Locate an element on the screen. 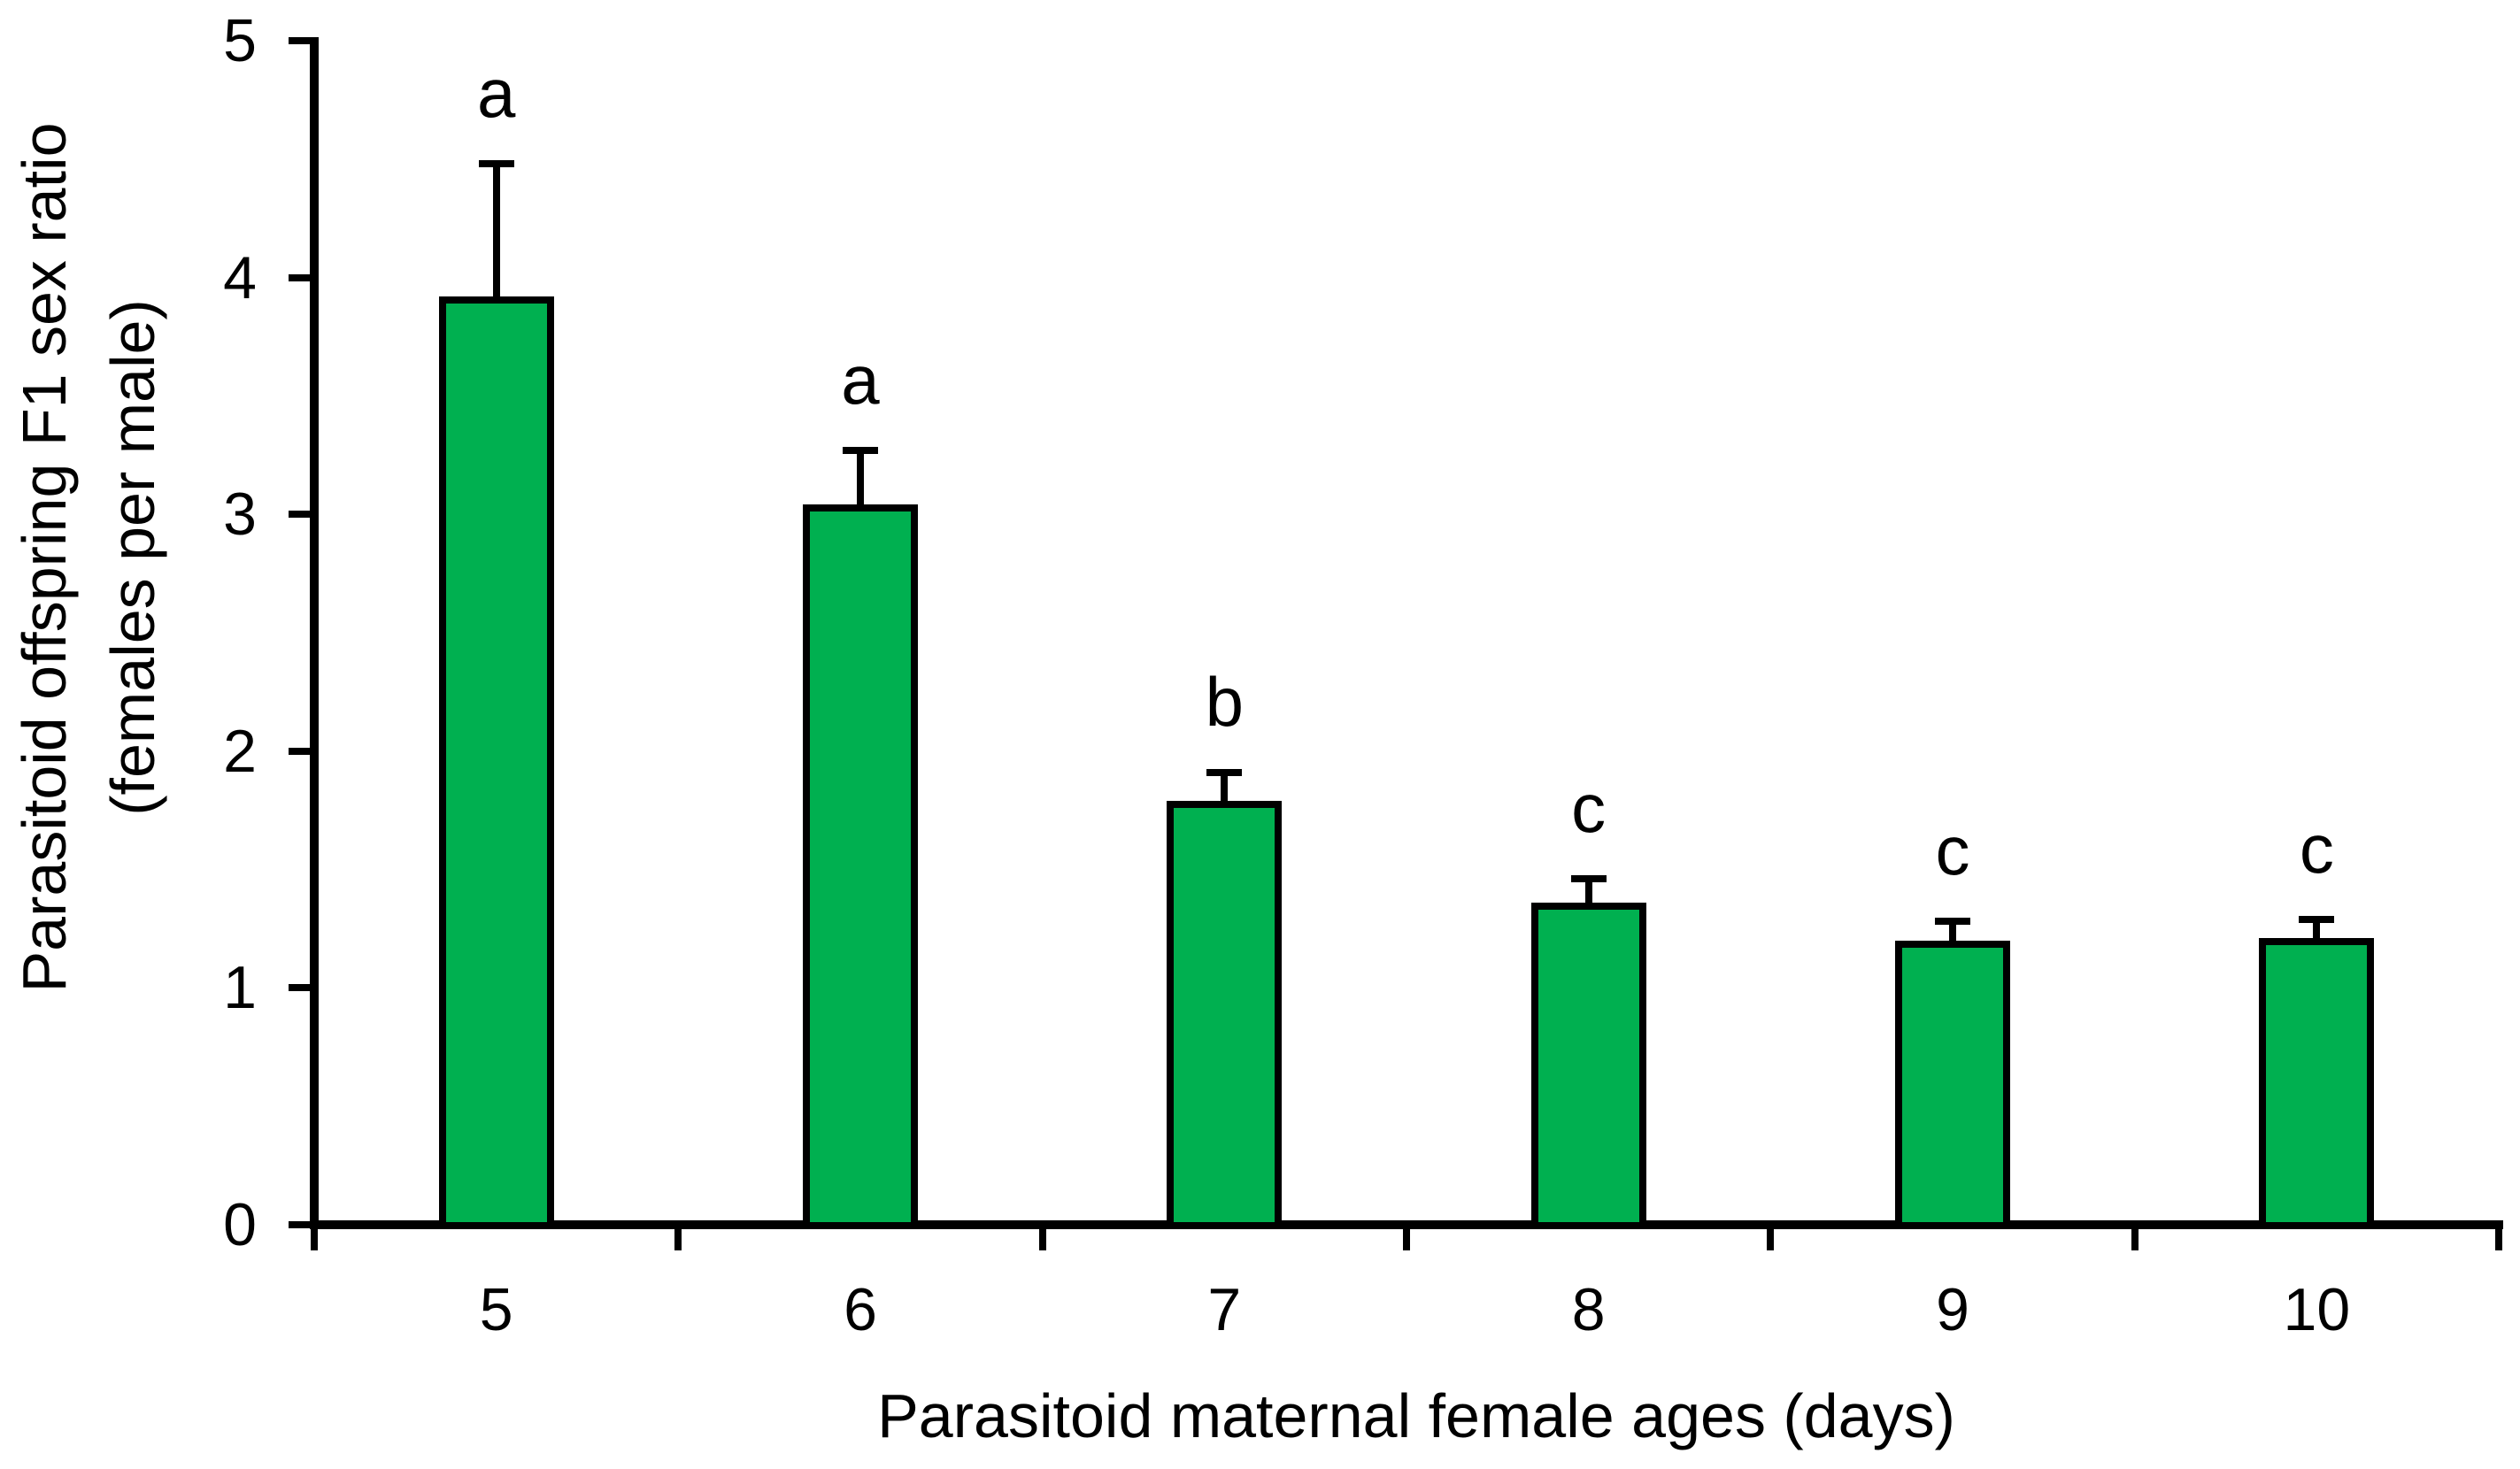 This screenshot has width=2520, height=1469. y-tick-label: 1 is located at coordinates (240, 988).